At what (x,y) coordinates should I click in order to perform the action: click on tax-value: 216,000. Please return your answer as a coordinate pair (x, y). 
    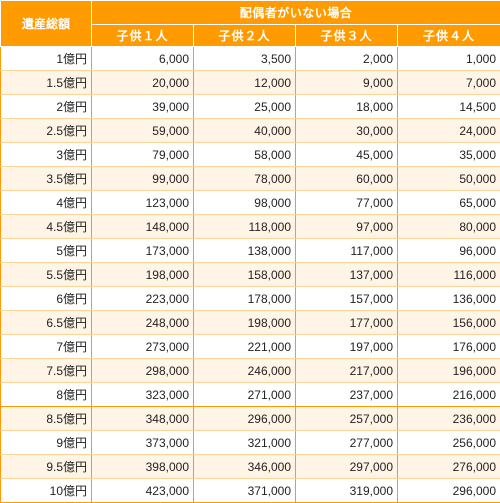
    Looking at the image, I should click on (449, 395).